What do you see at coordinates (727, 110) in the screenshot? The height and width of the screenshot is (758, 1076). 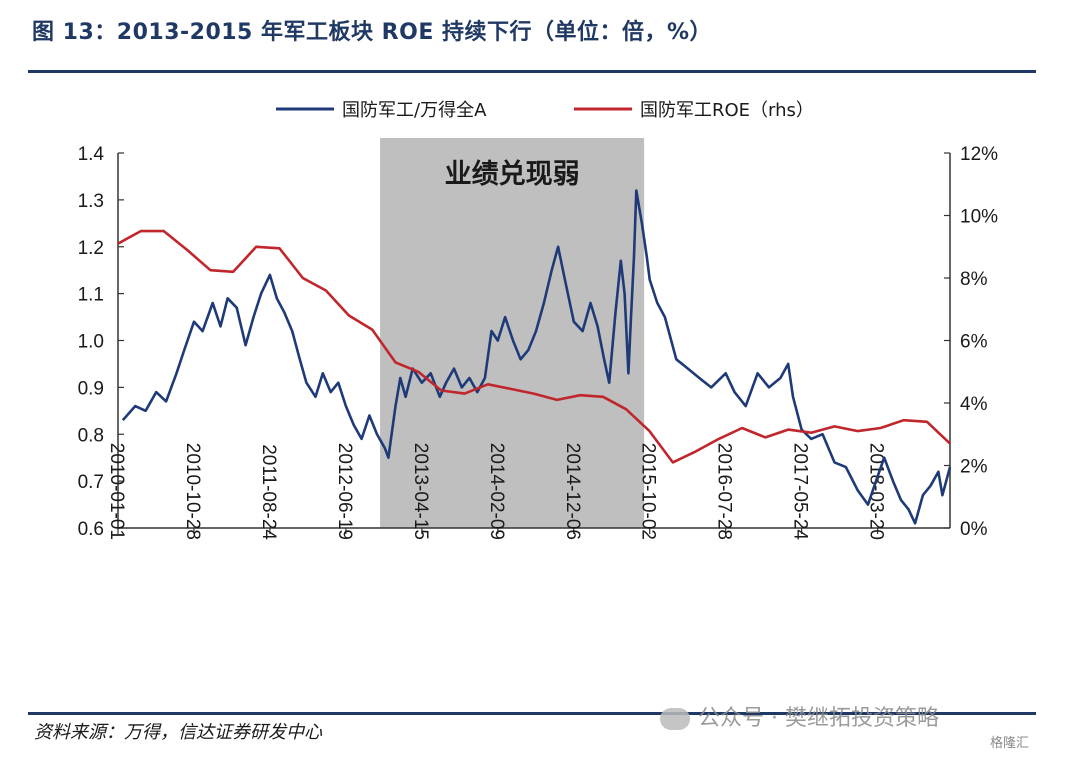 I see `legend-label-2: 国防军工ROE（rhs）` at bounding box center [727, 110].